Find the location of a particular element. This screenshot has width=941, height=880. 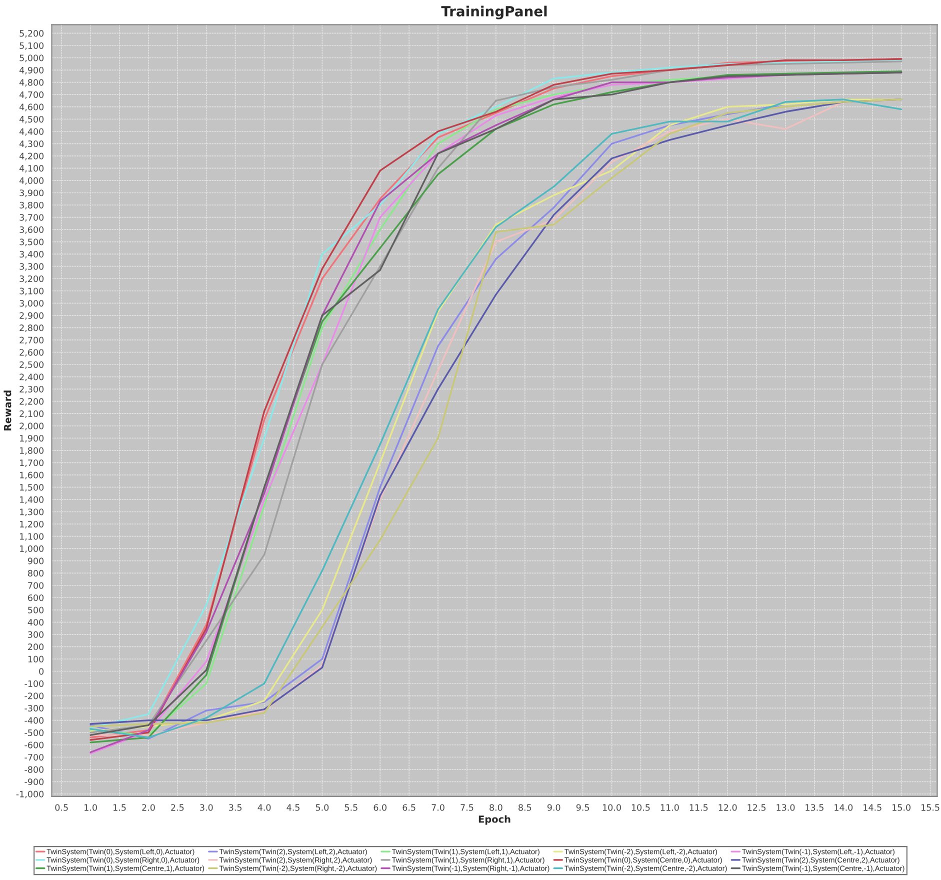

y-tick-label: 2,900 is located at coordinates (32, 316).